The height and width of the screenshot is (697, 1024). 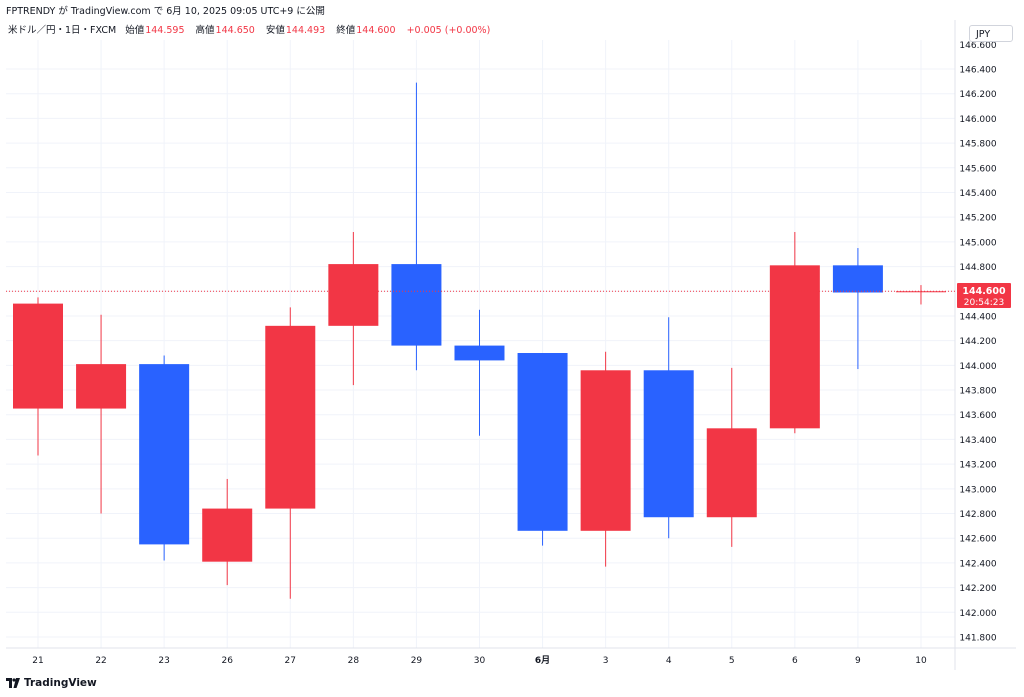 I want to click on close-label: 終値, so click(x=346, y=30).